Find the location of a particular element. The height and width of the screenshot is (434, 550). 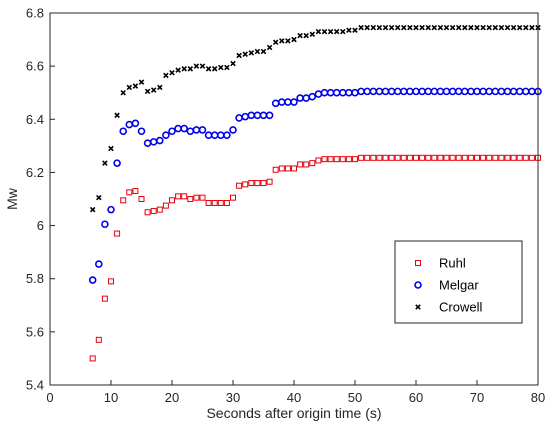

y-tick-label: 5.8 is located at coordinates (35, 278).